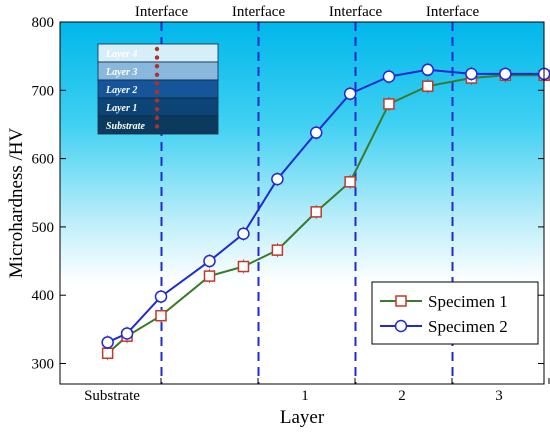 The width and height of the screenshot is (550, 436). Describe the element at coordinates (125, 126) in the screenshot. I see `inset-label: Substrate` at that location.